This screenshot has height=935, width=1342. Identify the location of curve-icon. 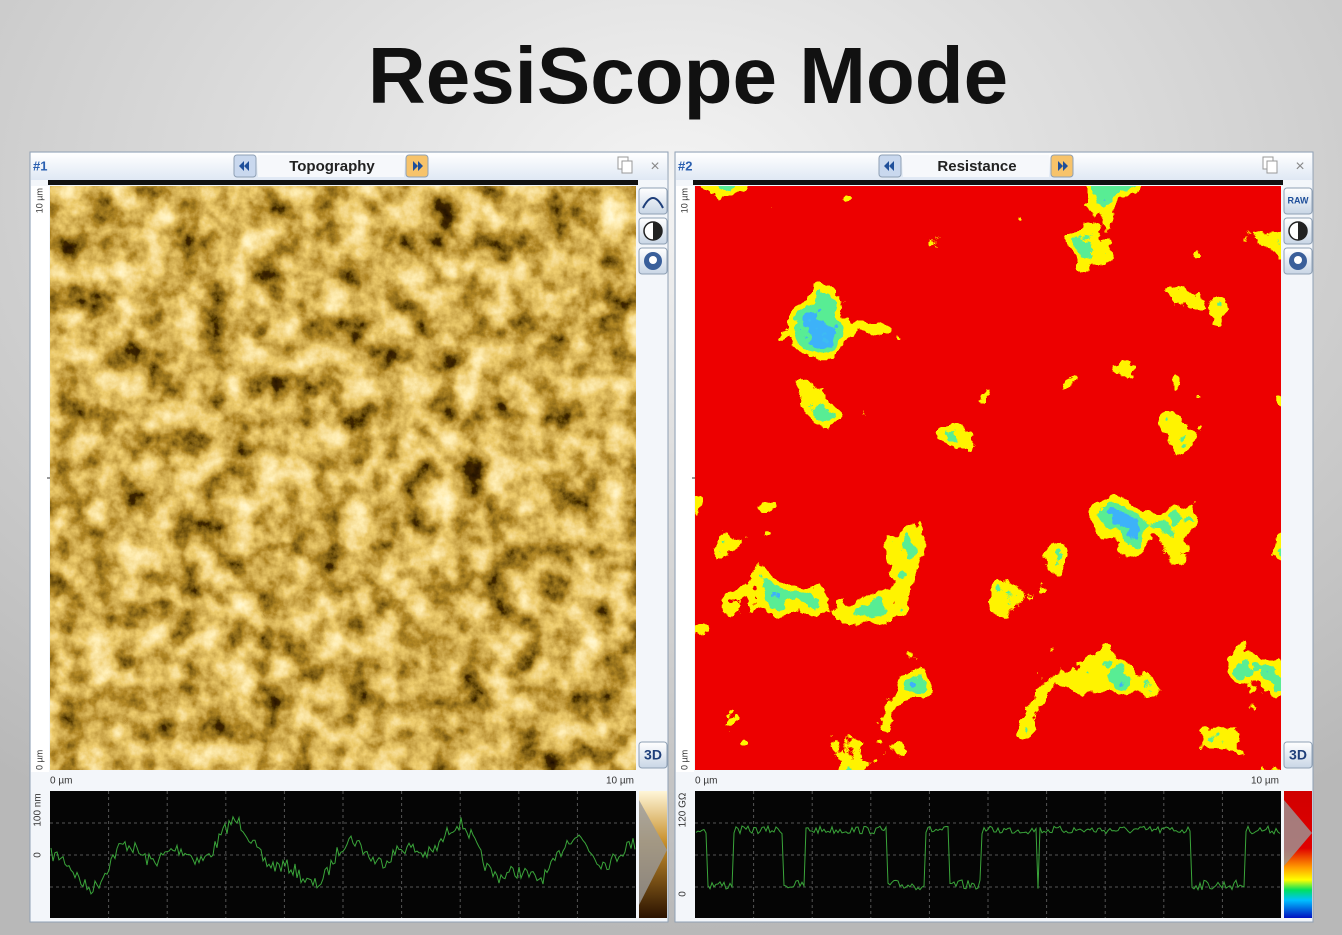
(653, 203).